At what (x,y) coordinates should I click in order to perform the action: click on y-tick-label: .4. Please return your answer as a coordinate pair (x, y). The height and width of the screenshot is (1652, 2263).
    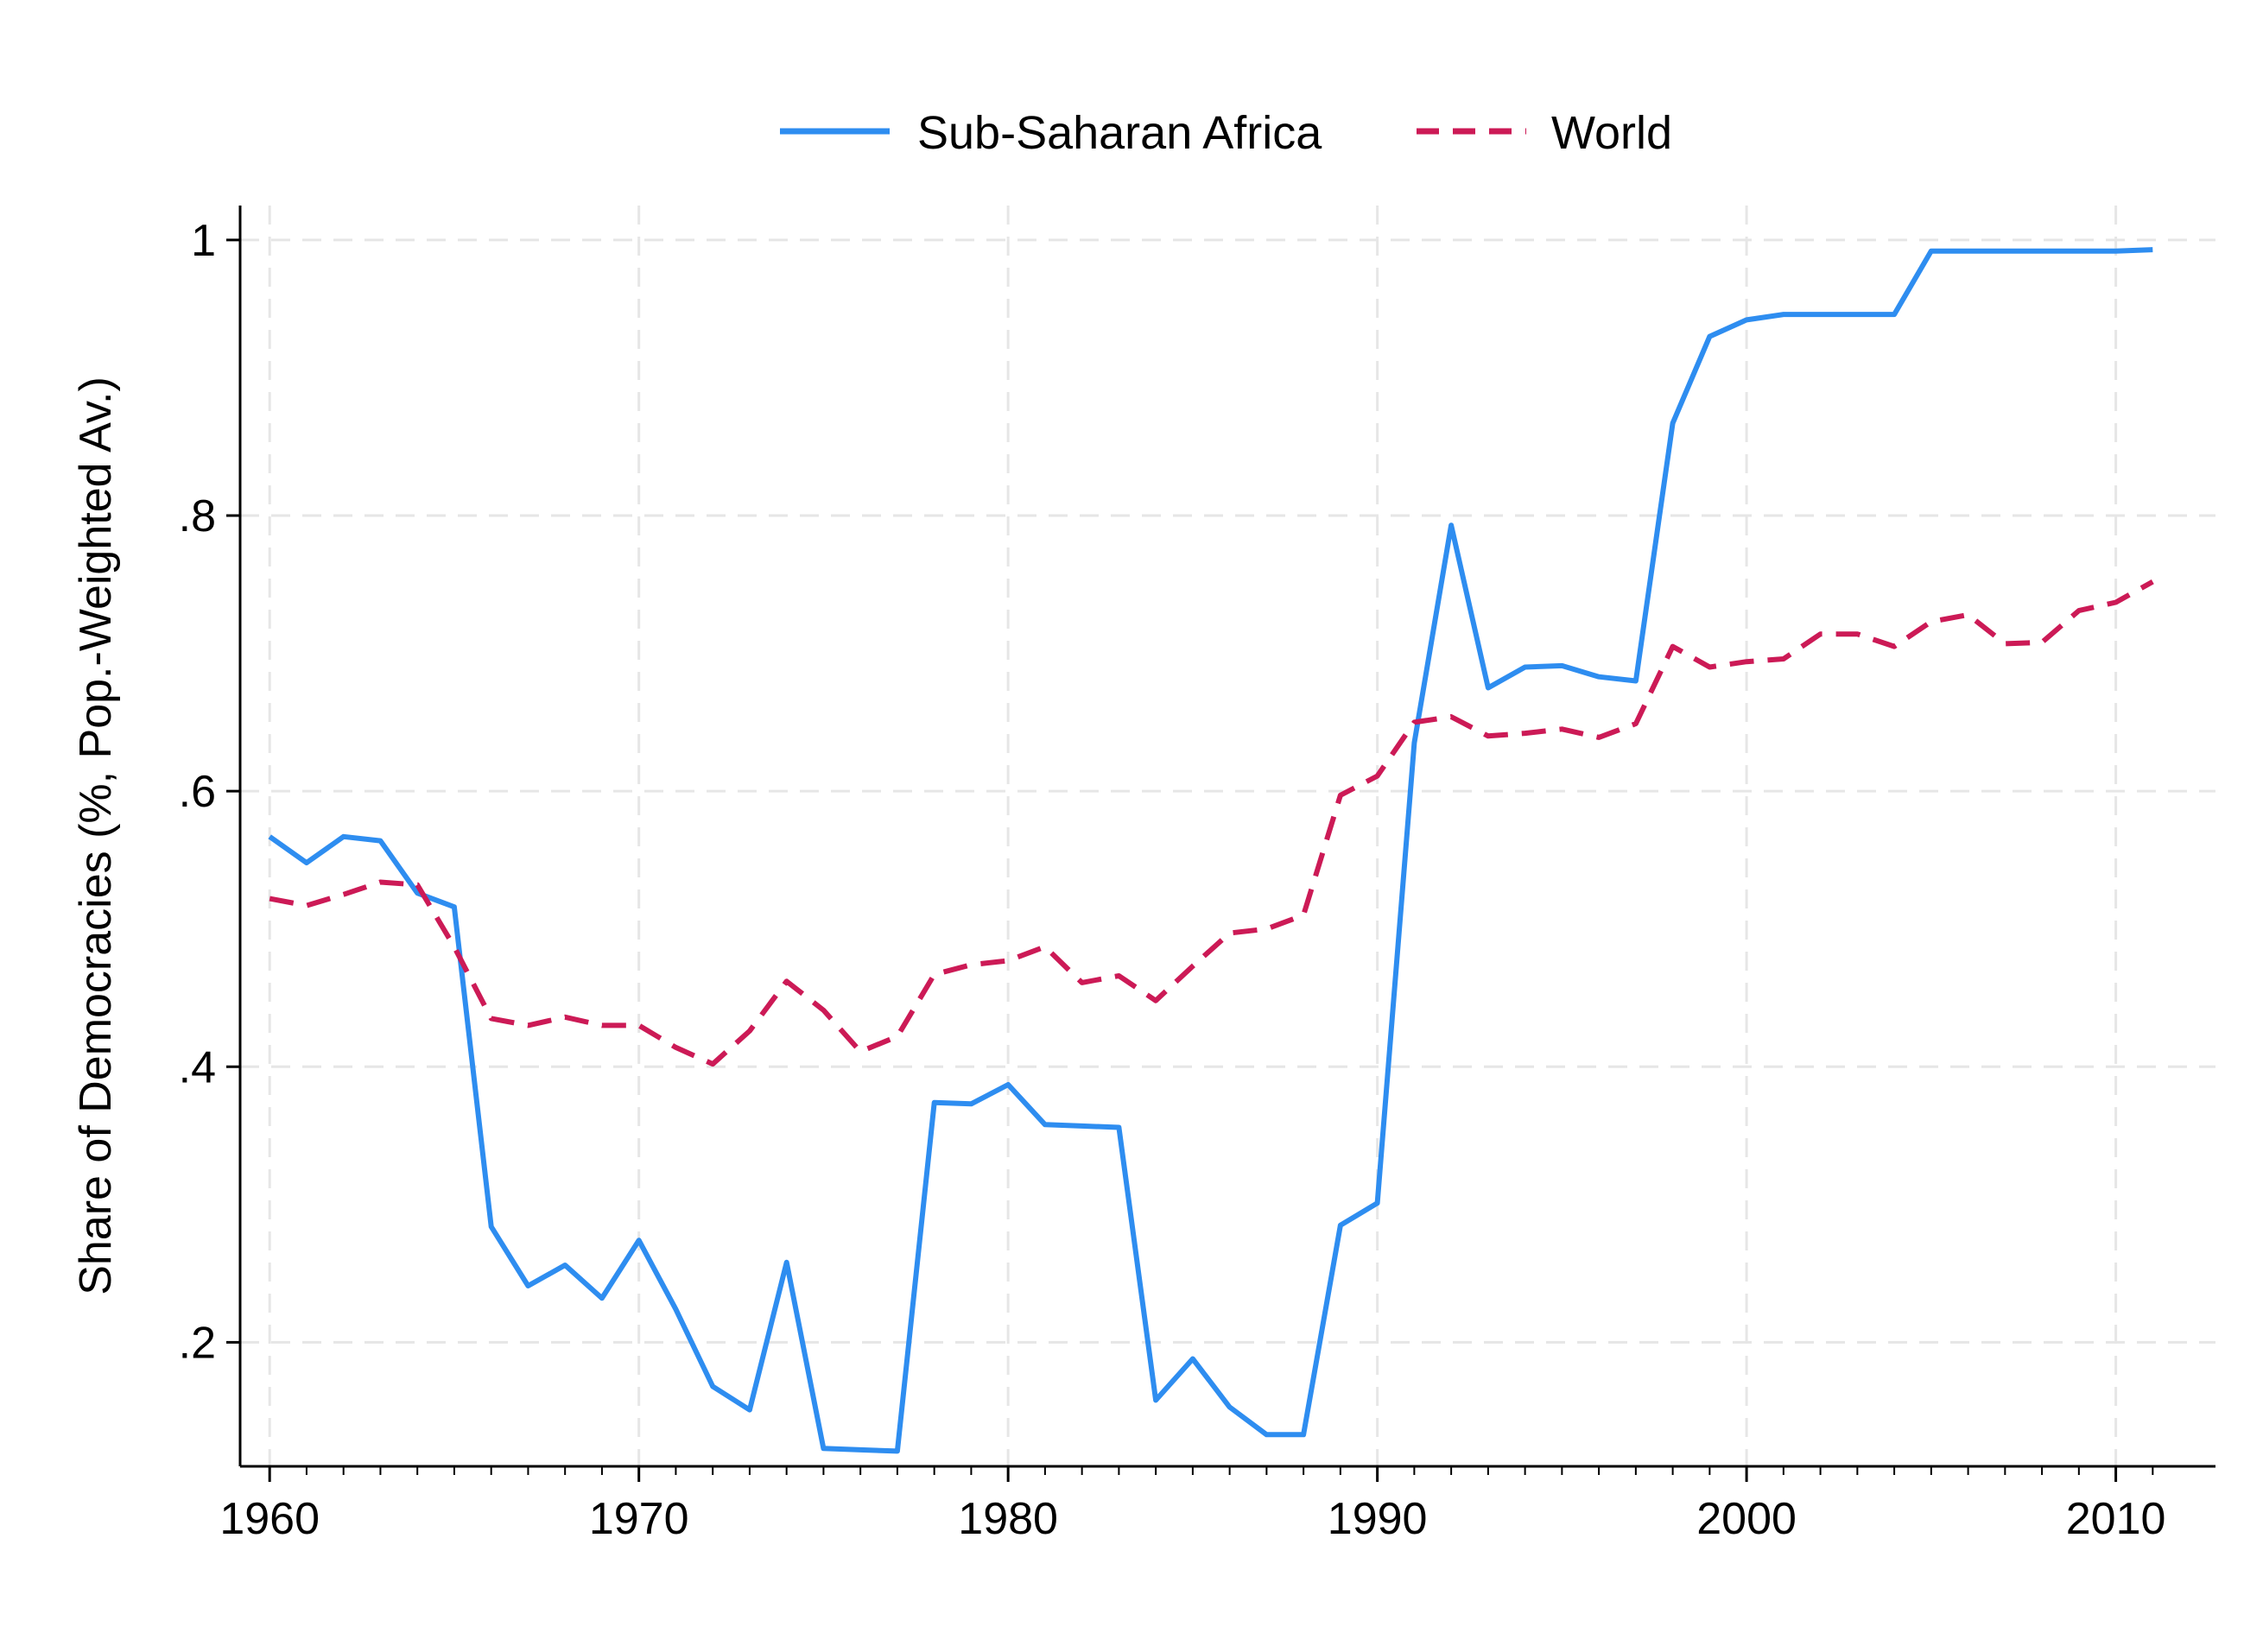
    Looking at the image, I should click on (197, 1067).